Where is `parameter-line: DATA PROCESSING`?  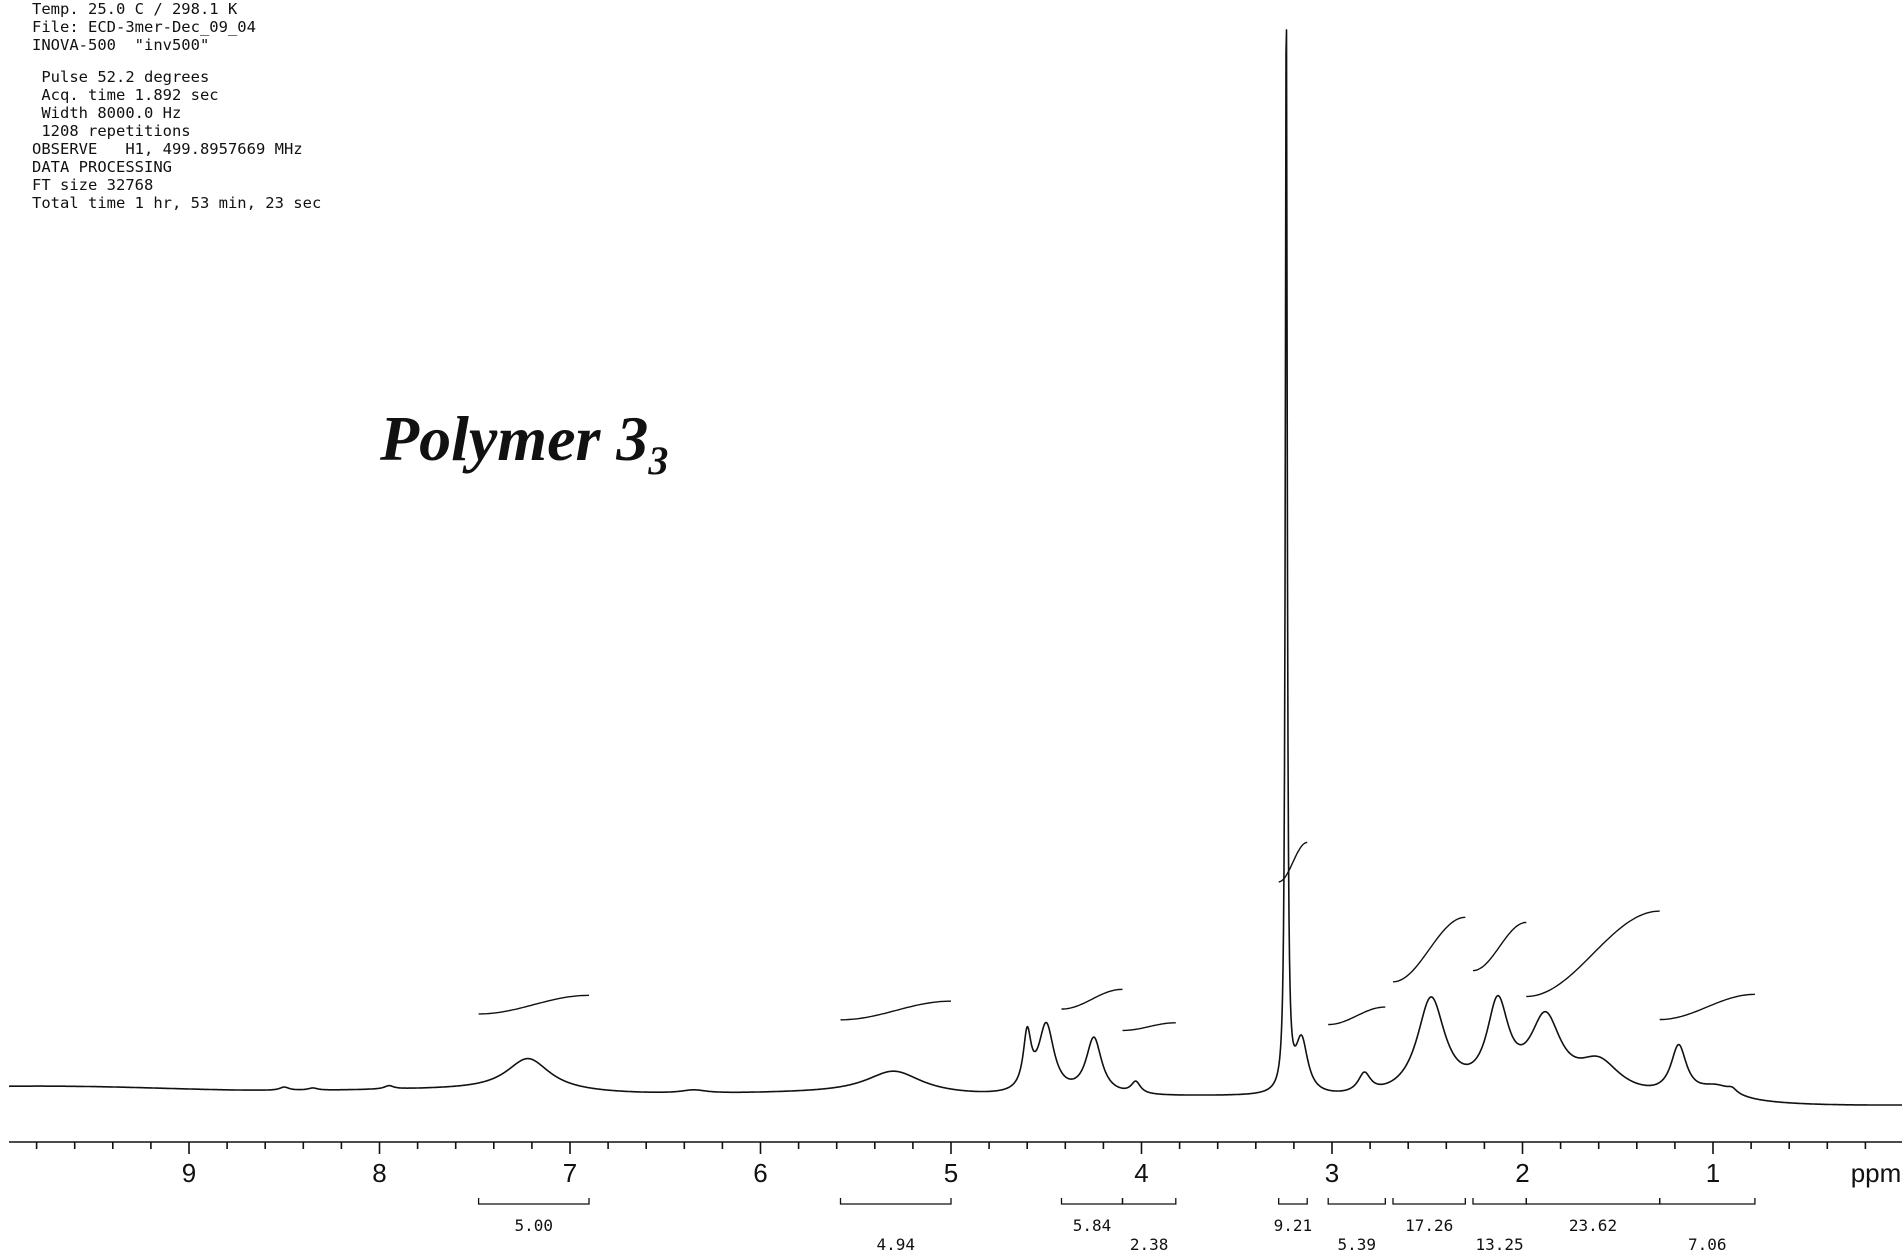 parameter-line: DATA PROCESSING is located at coordinates (102, 167).